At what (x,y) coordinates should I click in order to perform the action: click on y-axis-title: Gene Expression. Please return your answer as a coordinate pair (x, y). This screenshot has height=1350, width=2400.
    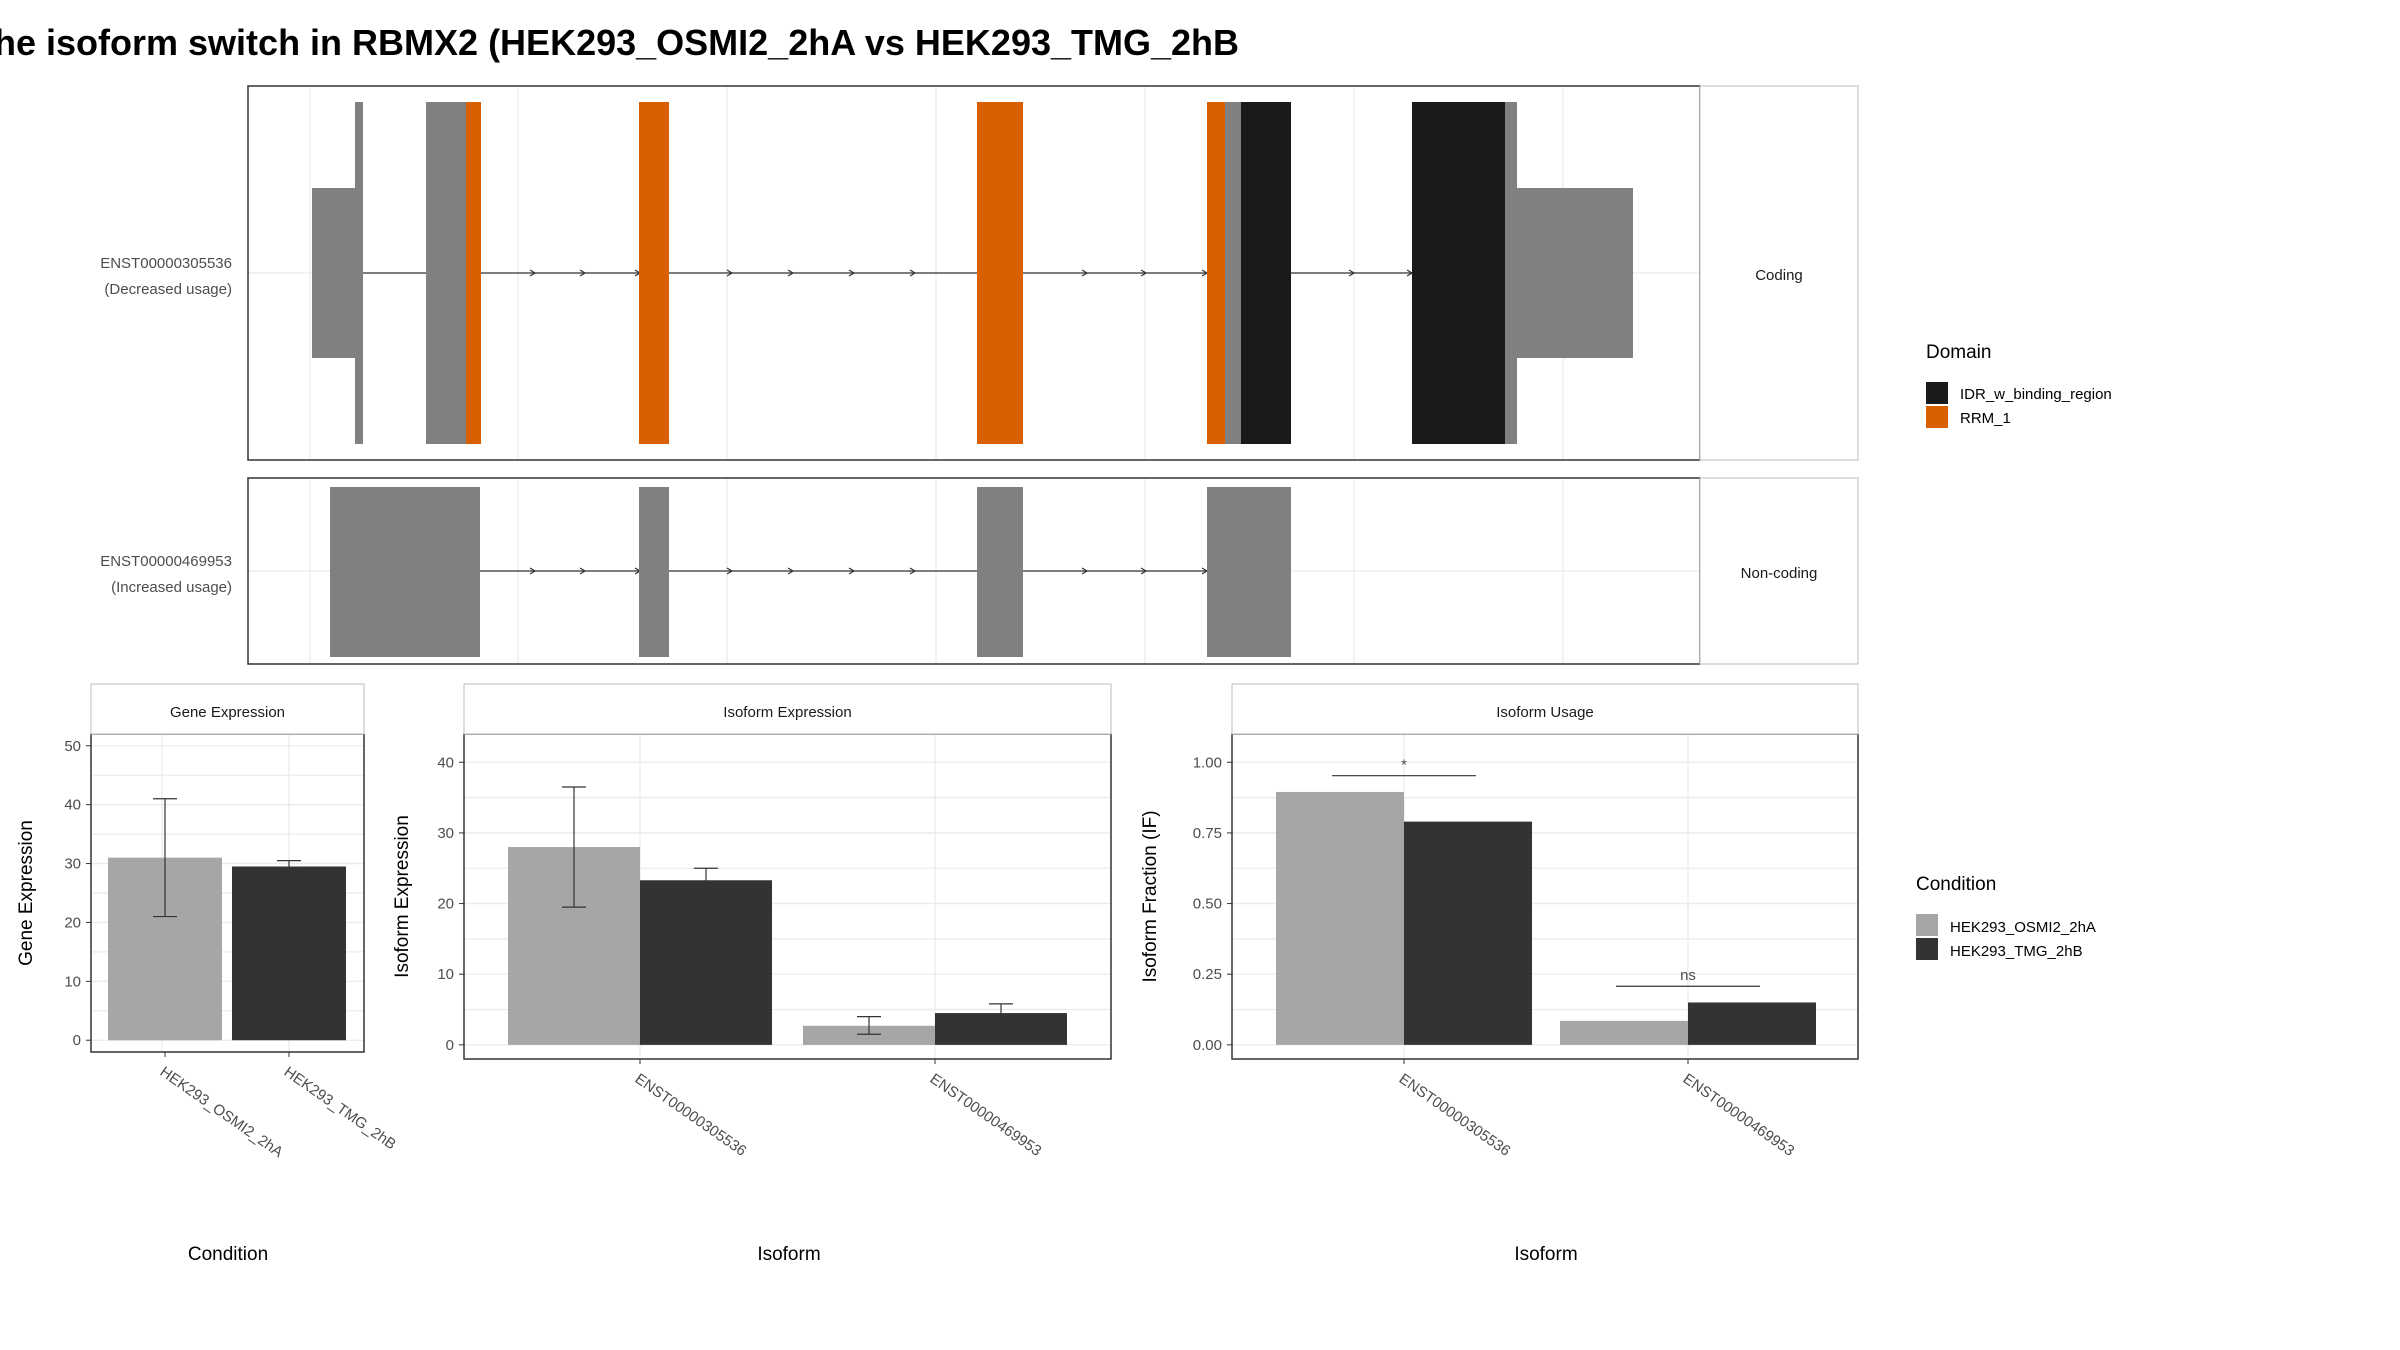
    Looking at the image, I should click on (26, 893).